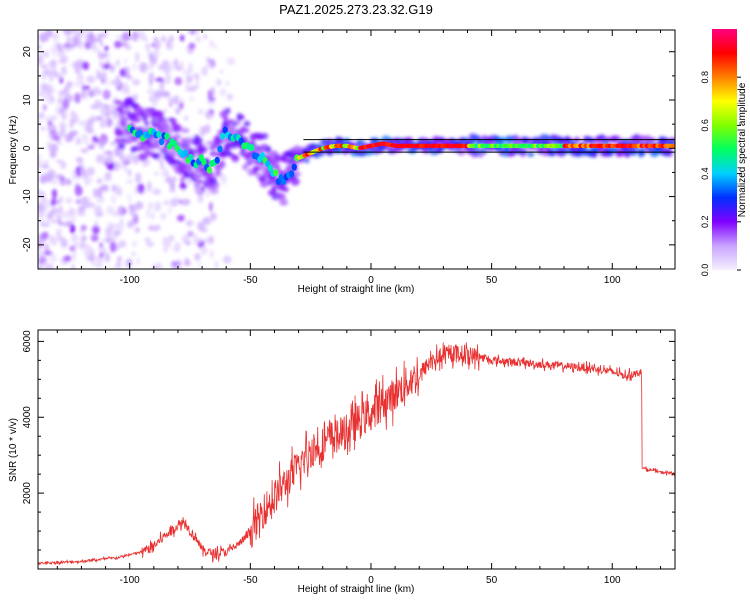  What do you see at coordinates (27, 341) in the screenshot?
I see `y-tick-label: 6000` at bounding box center [27, 341].